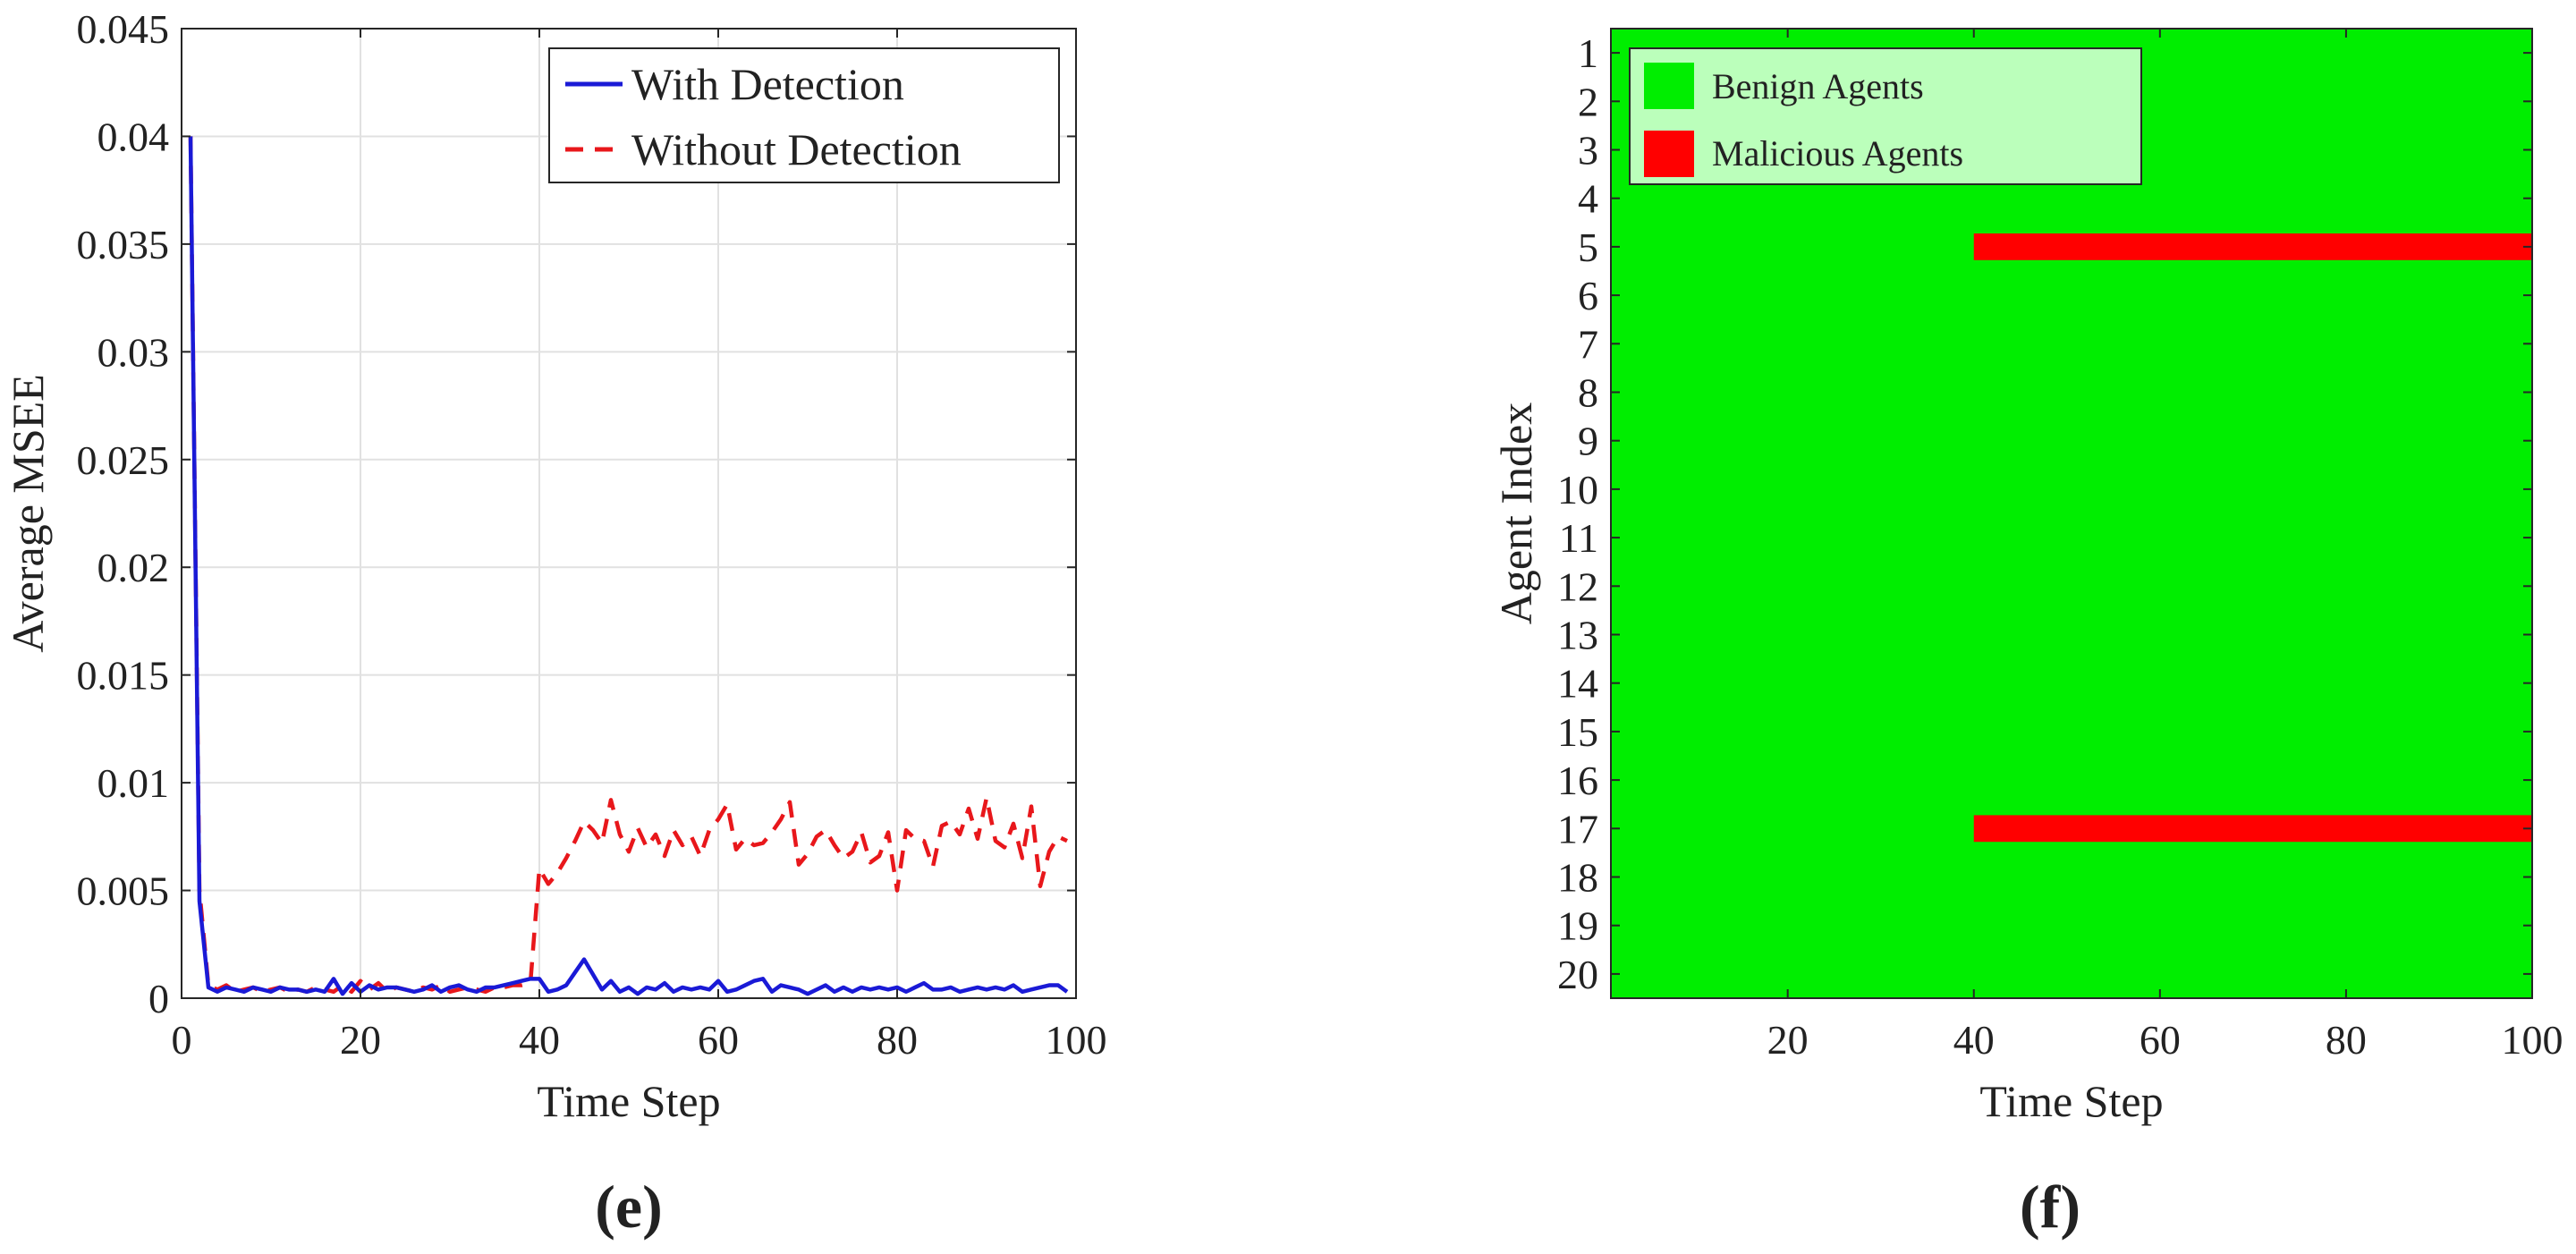 The width and height of the screenshot is (2576, 1254). Describe the element at coordinates (1669, 86) in the screenshot. I see `f-legend-swatch-benign` at that location.